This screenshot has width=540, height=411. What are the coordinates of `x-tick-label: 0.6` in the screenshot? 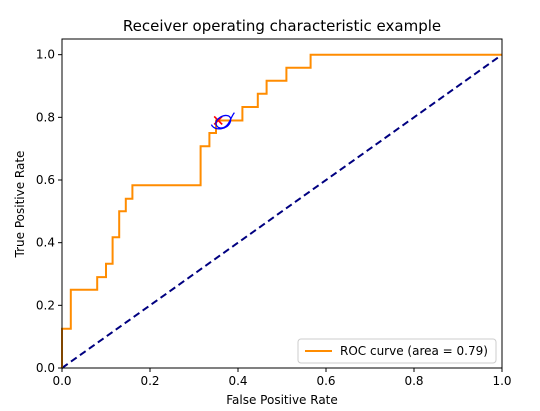 It's located at (325, 381).